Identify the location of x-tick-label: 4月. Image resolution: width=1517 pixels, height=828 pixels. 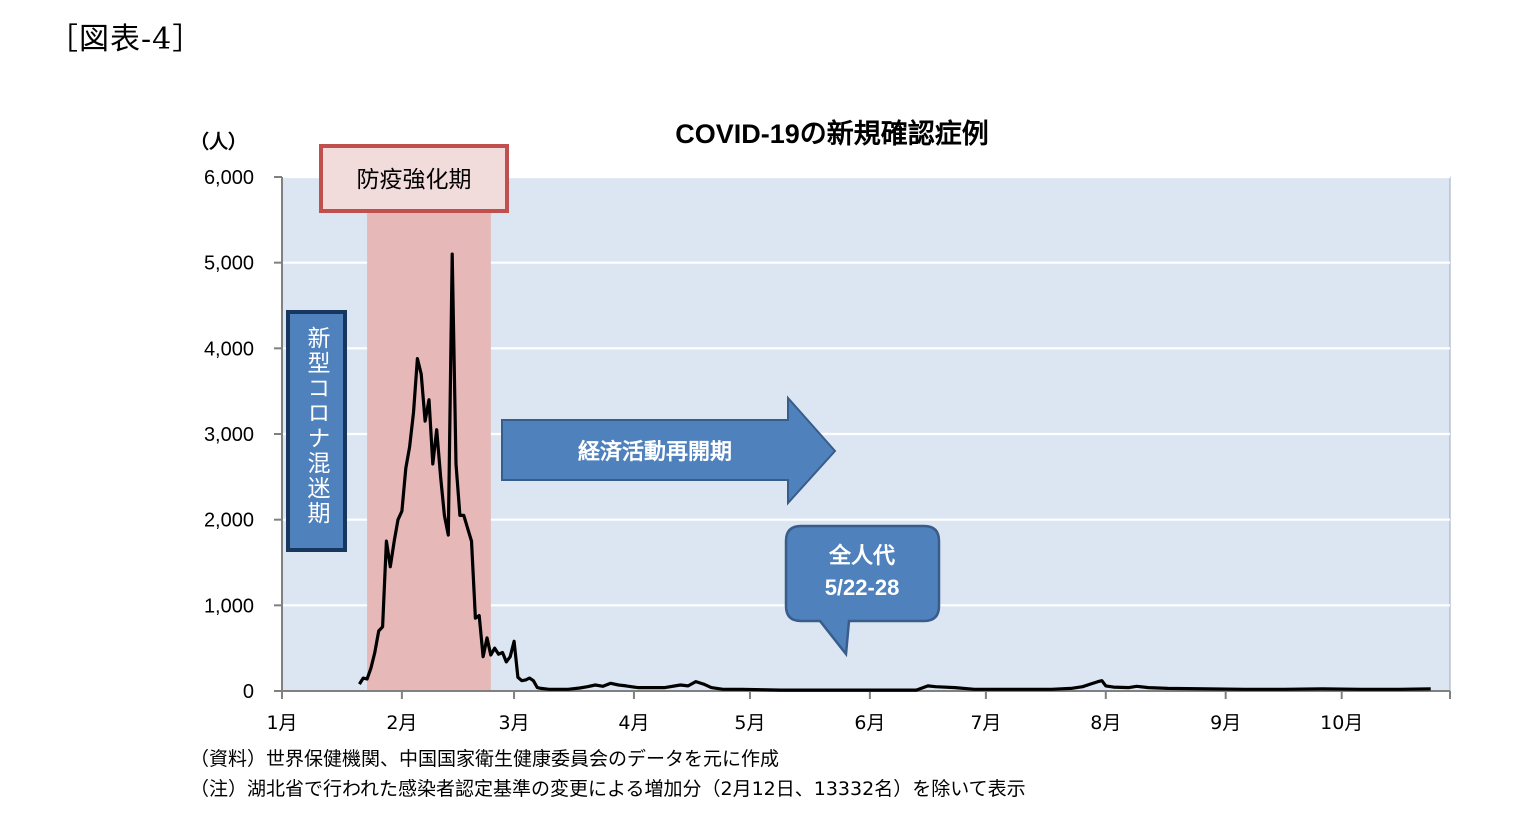
(633, 723).